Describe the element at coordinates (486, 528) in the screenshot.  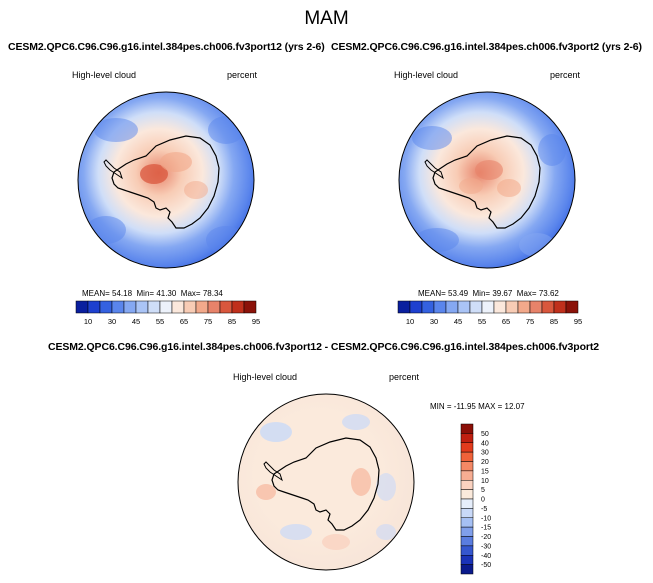
I see `cb3-label-10: -15` at that location.